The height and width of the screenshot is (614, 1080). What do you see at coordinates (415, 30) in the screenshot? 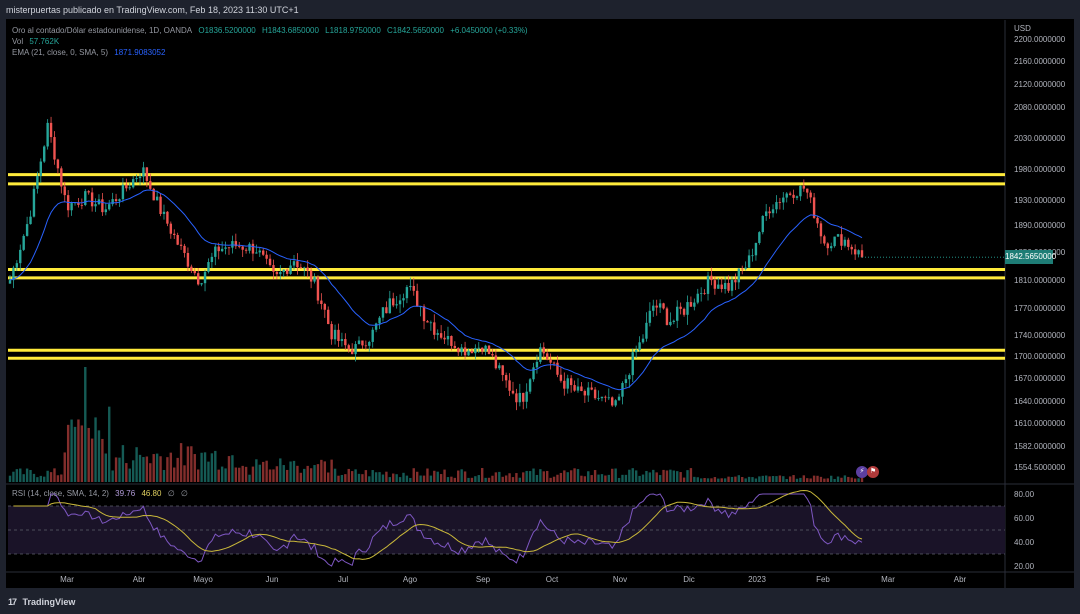
I see `close-value: C1842.5650000` at bounding box center [415, 30].